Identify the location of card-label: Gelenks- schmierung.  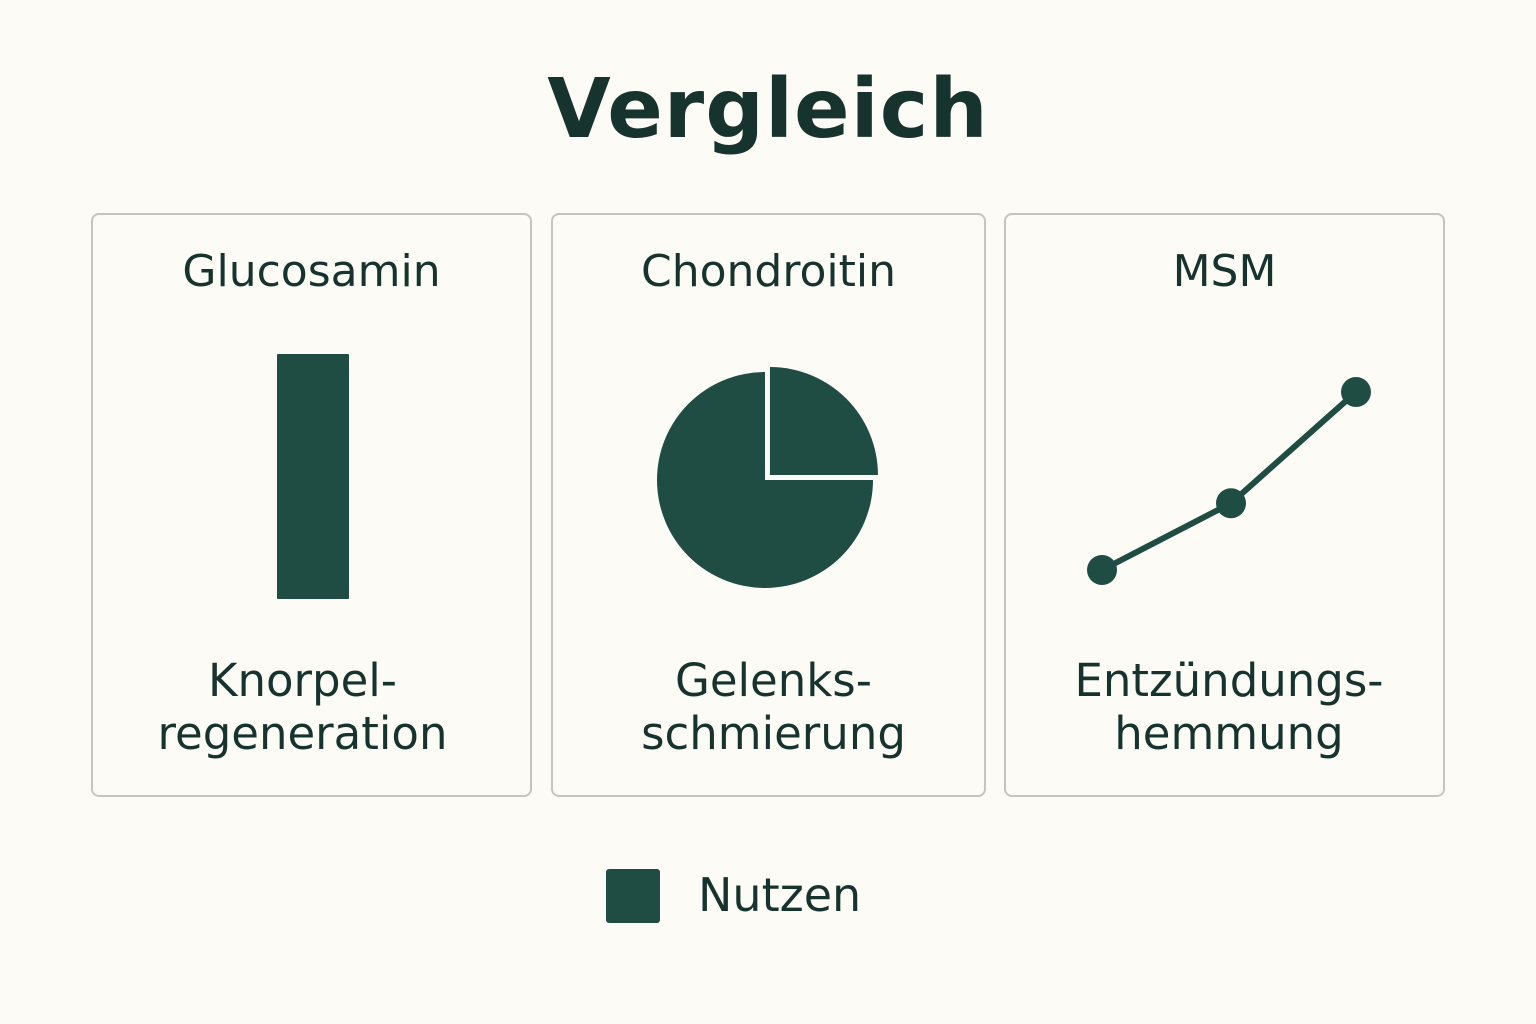
(773, 707).